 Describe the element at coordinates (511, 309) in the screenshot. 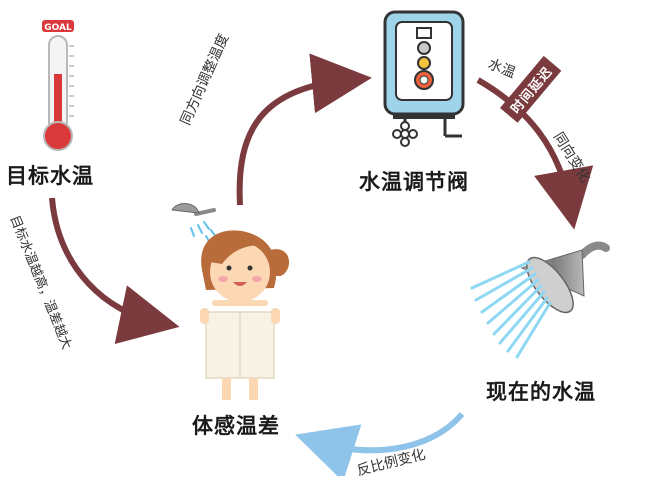

I see `water-spray-icon` at that location.